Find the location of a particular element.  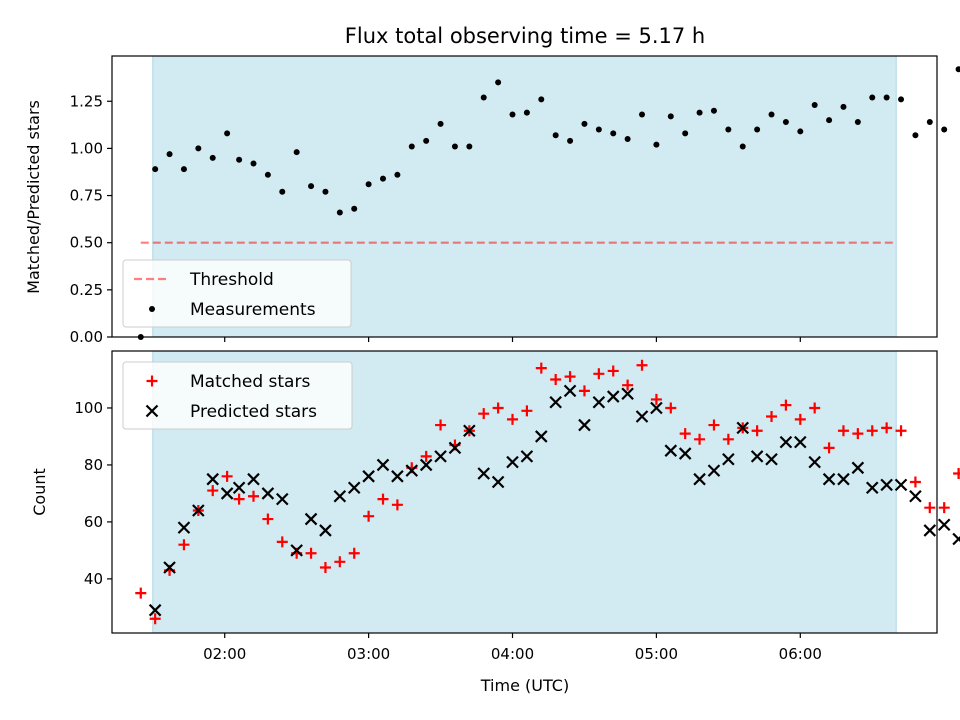

legend-matched-swatch is located at coordinates (152, 381).